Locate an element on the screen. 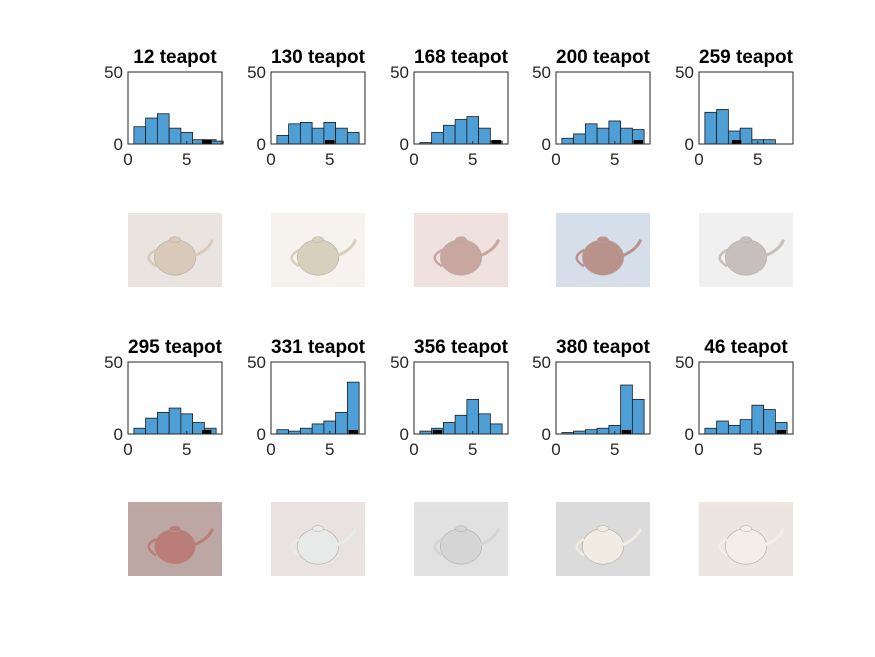  histogram-panel: 295 teapot 50 00 5 is located at coordinates (163, 456).